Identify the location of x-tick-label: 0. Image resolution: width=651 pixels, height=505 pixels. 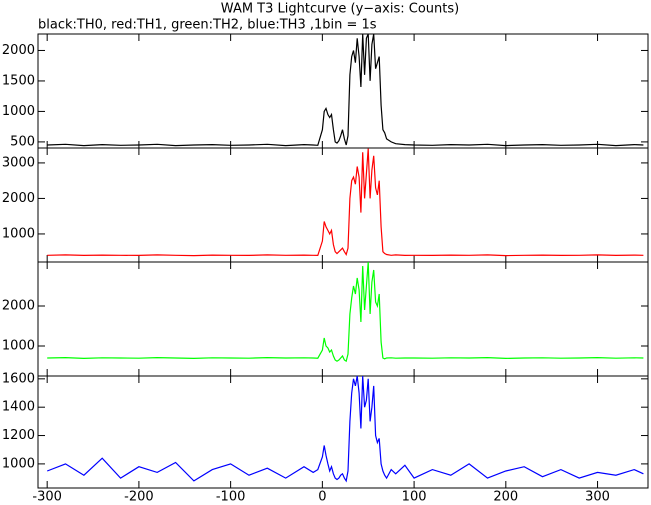
(322, 497).